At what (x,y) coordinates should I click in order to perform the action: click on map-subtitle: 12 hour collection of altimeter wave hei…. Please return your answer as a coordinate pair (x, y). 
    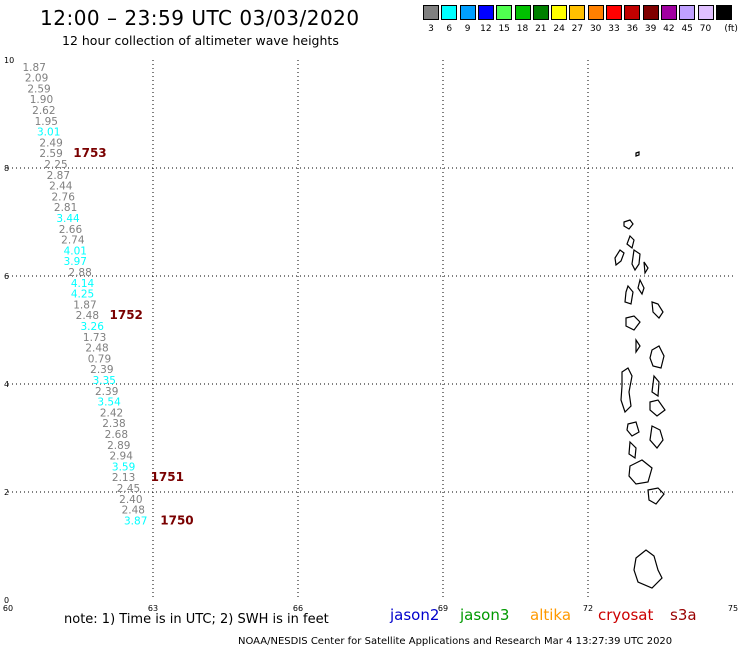
    Looking at the image, I should click on (200, 40).